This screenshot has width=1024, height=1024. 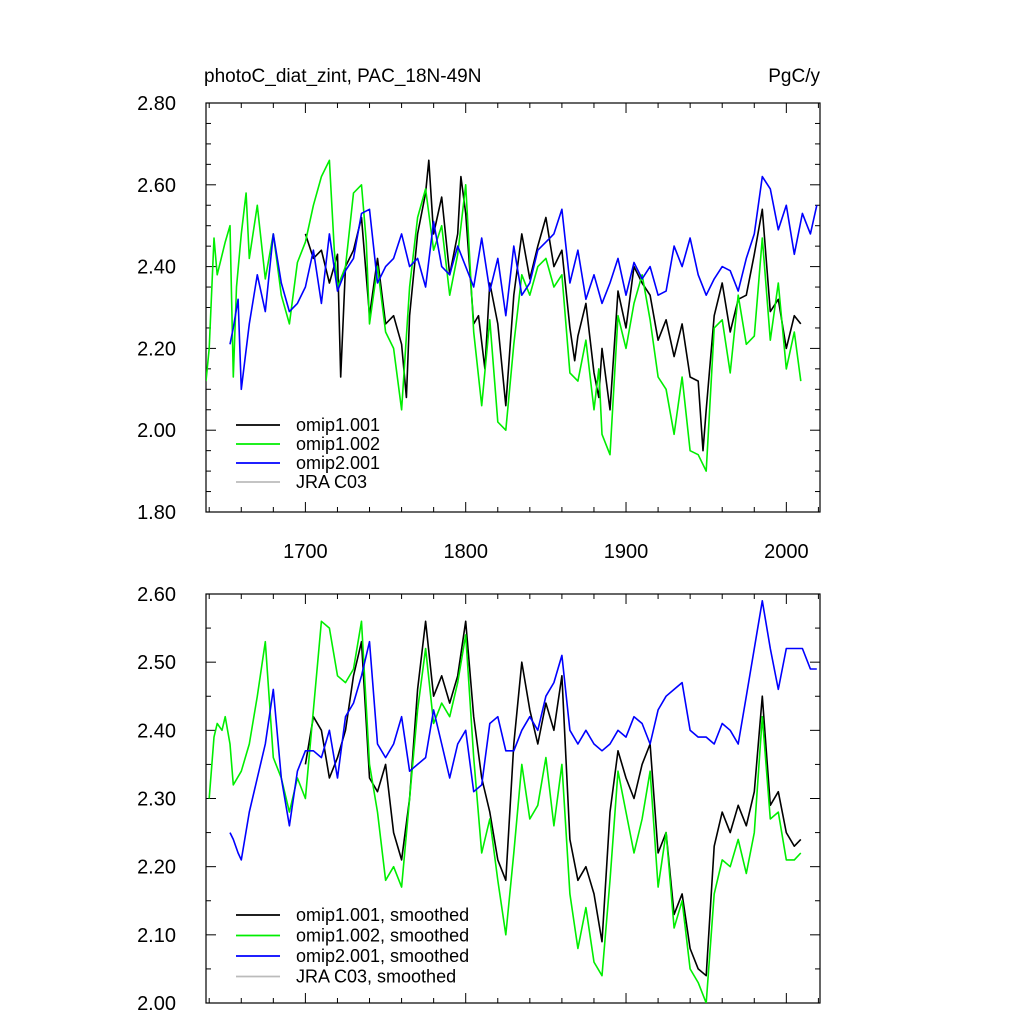 What do you see at coordinates (382, 936) in the screenshot?
I see `legend-label: omip1.002, smoothed` at bounding box center [382, 936].